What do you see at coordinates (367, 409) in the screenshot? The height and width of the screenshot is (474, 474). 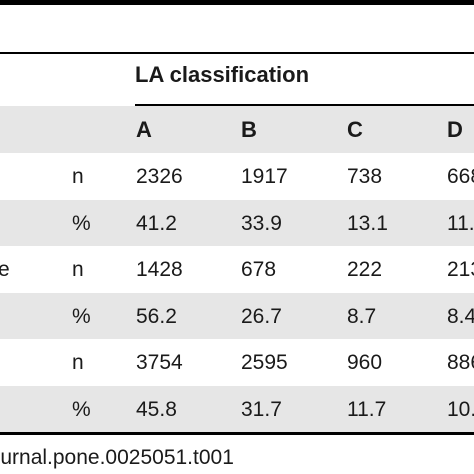 I see `cell-c: 11.7` at bounding box center [367, 409].